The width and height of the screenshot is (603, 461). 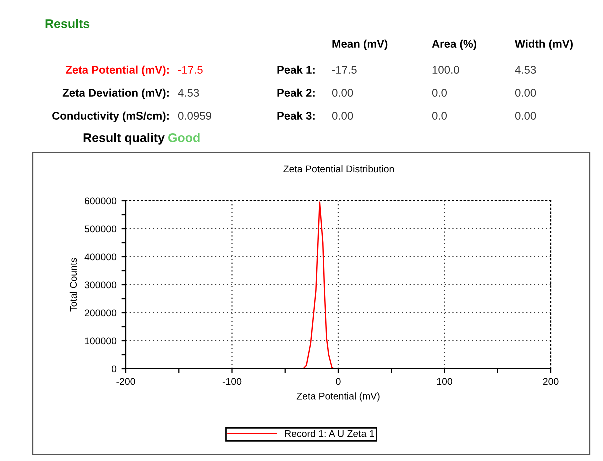 I want to click on text: Width (mV), so click(x=544, y=45).